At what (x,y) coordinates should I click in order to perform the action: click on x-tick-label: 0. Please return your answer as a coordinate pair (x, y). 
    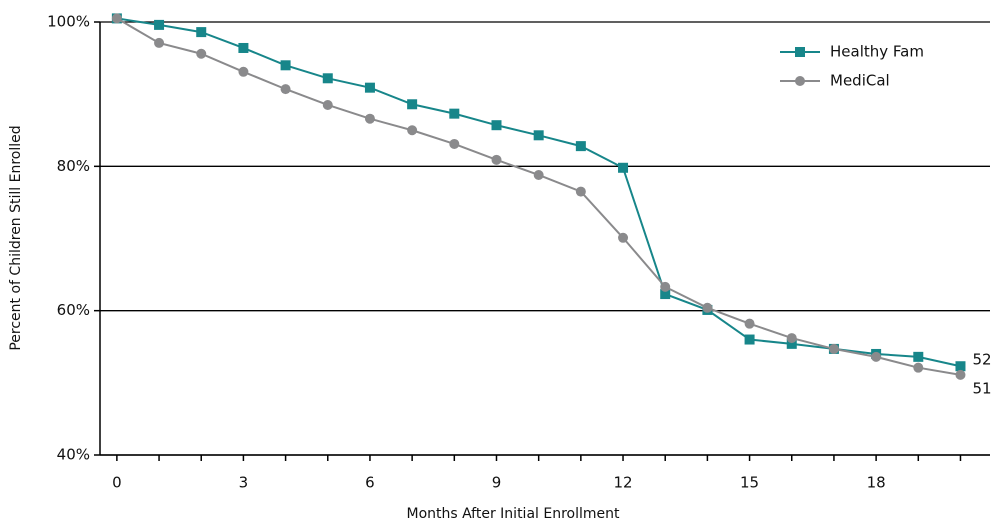
    Looking at the image, I should click on (117, 483).